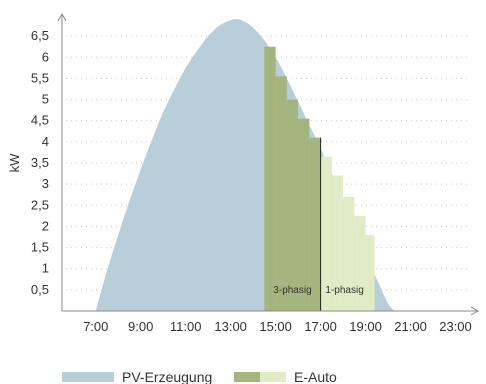  Describe the element at coordinates (273, 377) in the screenshot. I see `legend-swatch-e-auto-1phase` at that location.